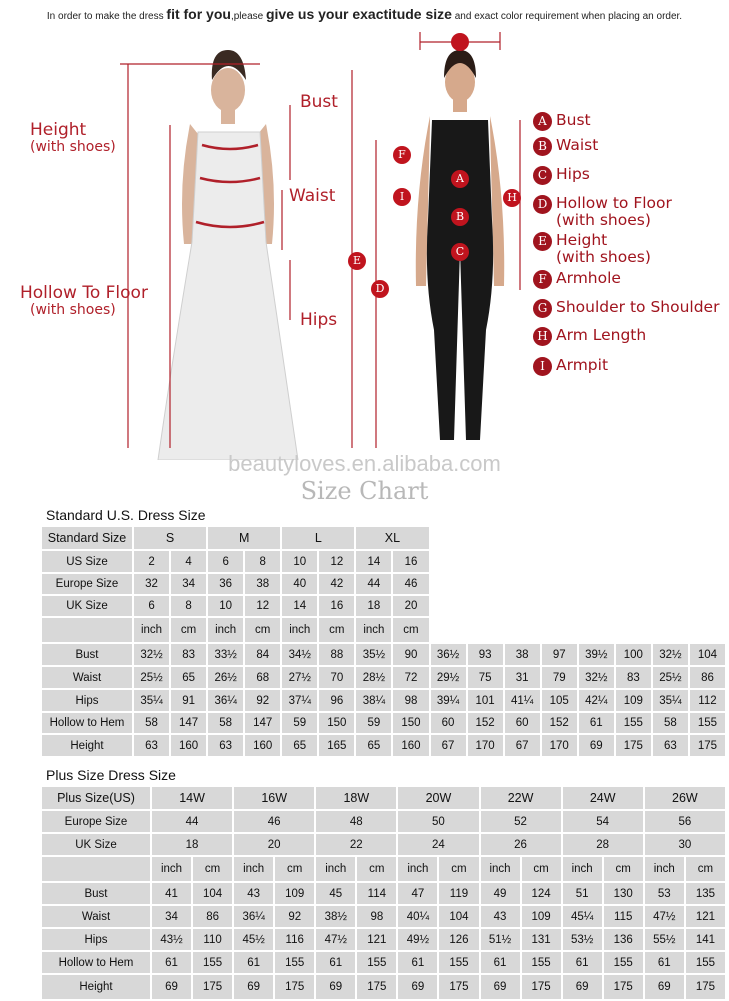 The width and height of the screenshot is (729, 1001). I want to click on legend-item: B Waist, so click(565, 146).